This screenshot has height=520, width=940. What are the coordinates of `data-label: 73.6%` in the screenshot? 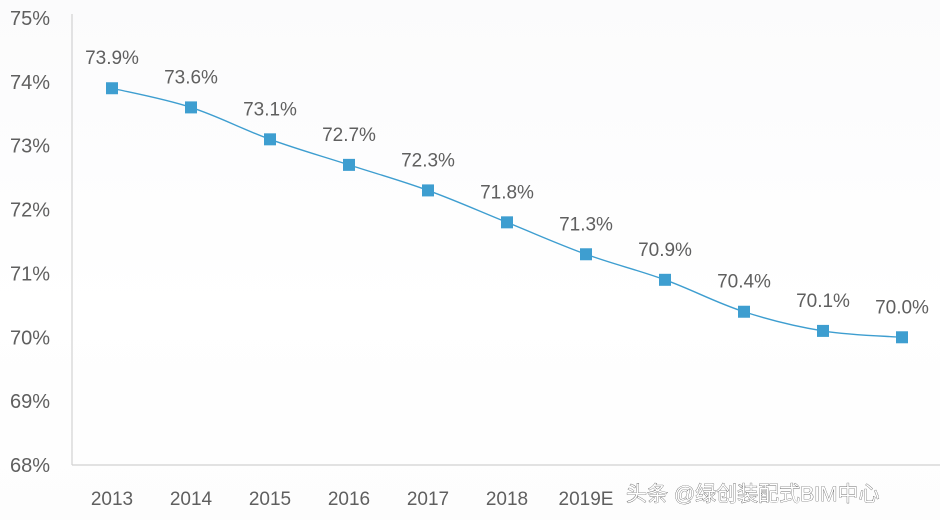 It's located at (191, 77).